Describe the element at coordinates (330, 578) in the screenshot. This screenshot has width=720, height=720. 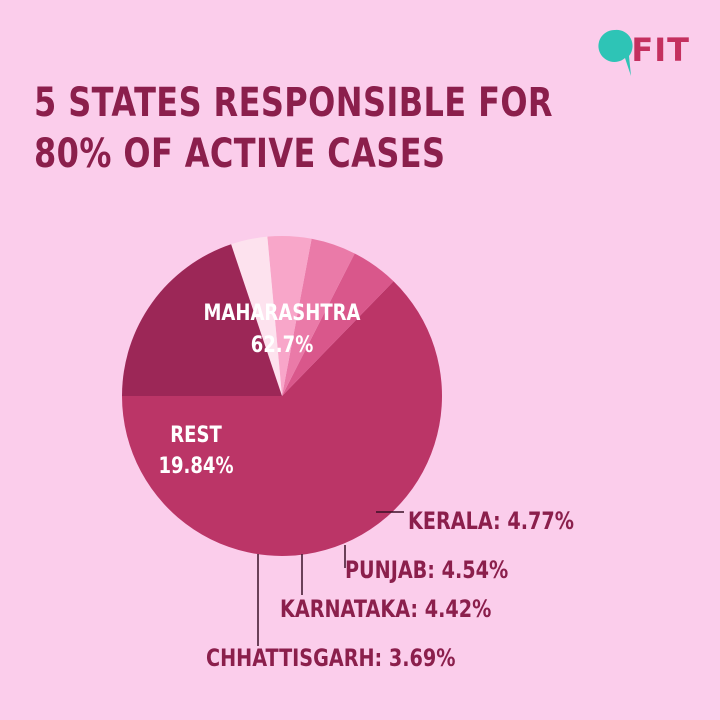
I see `callout-leader-lines` at that location.